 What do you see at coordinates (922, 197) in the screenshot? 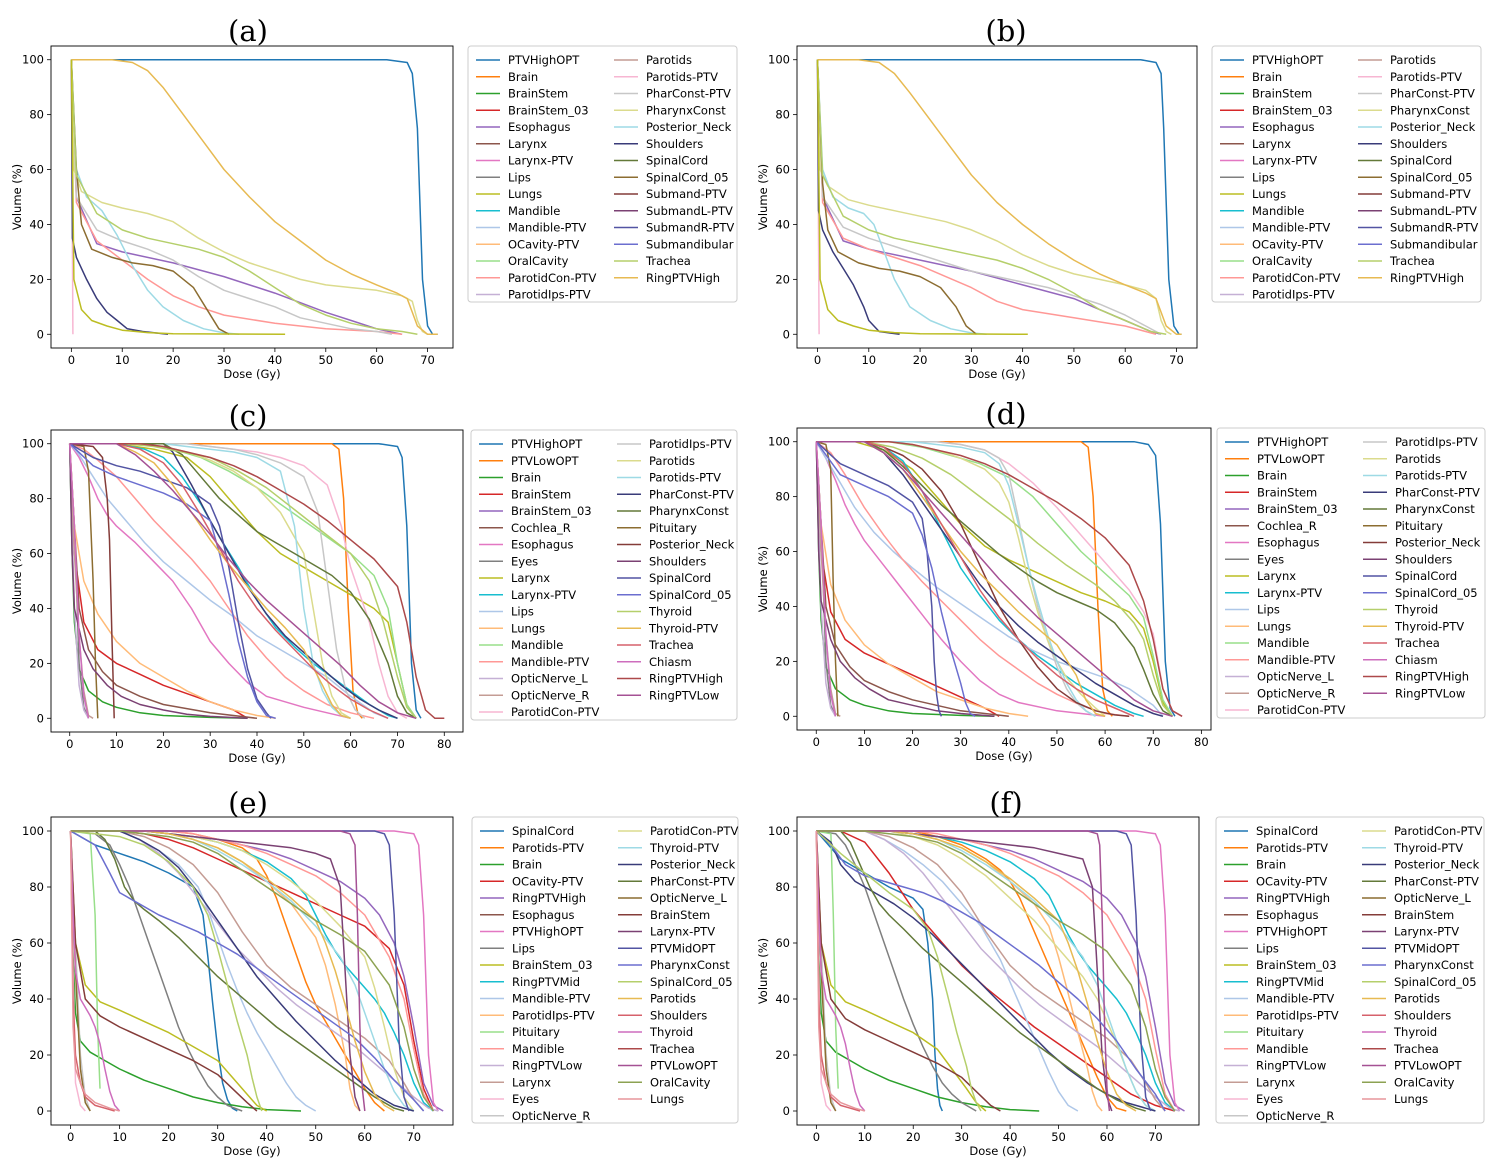
I see `series-line-Lungs-low` at bounding box center [922, 197].